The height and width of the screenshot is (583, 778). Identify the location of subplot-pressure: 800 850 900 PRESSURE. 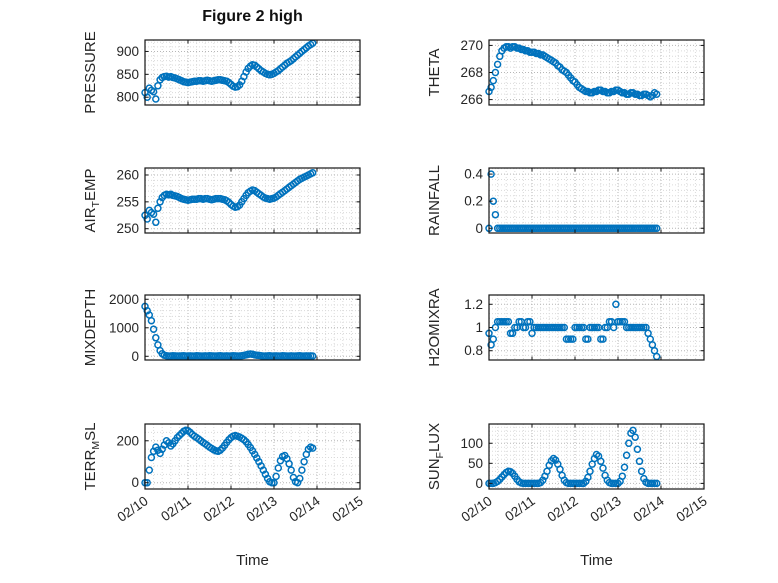
(221, 72).